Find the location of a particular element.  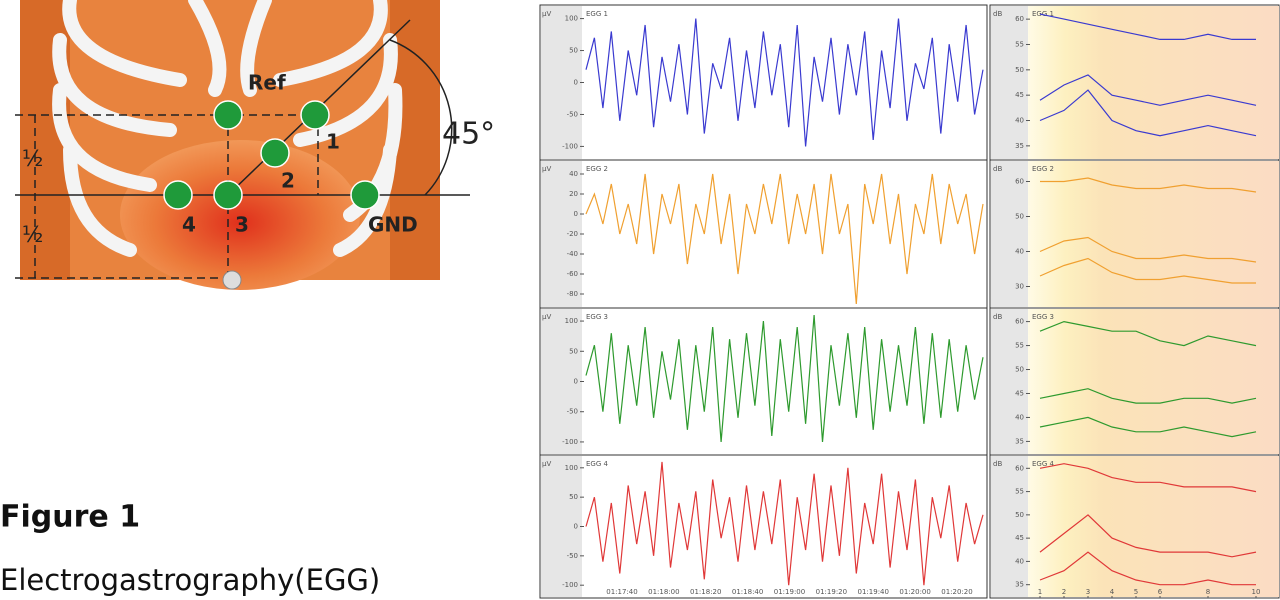

electrode-label: 2 is located at coordinates (288, 181).